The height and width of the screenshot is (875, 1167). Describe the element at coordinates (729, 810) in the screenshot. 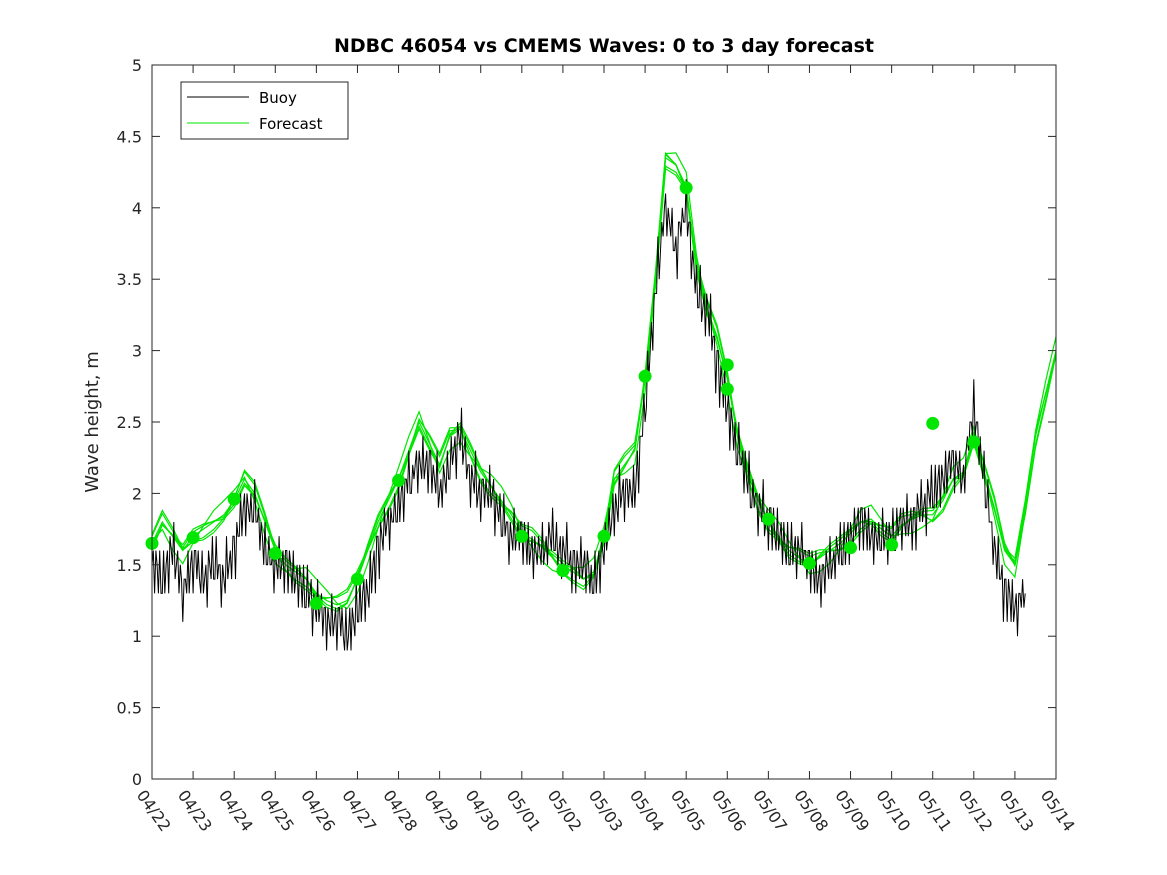

I see `x-tick-label: 05/06` at that location.